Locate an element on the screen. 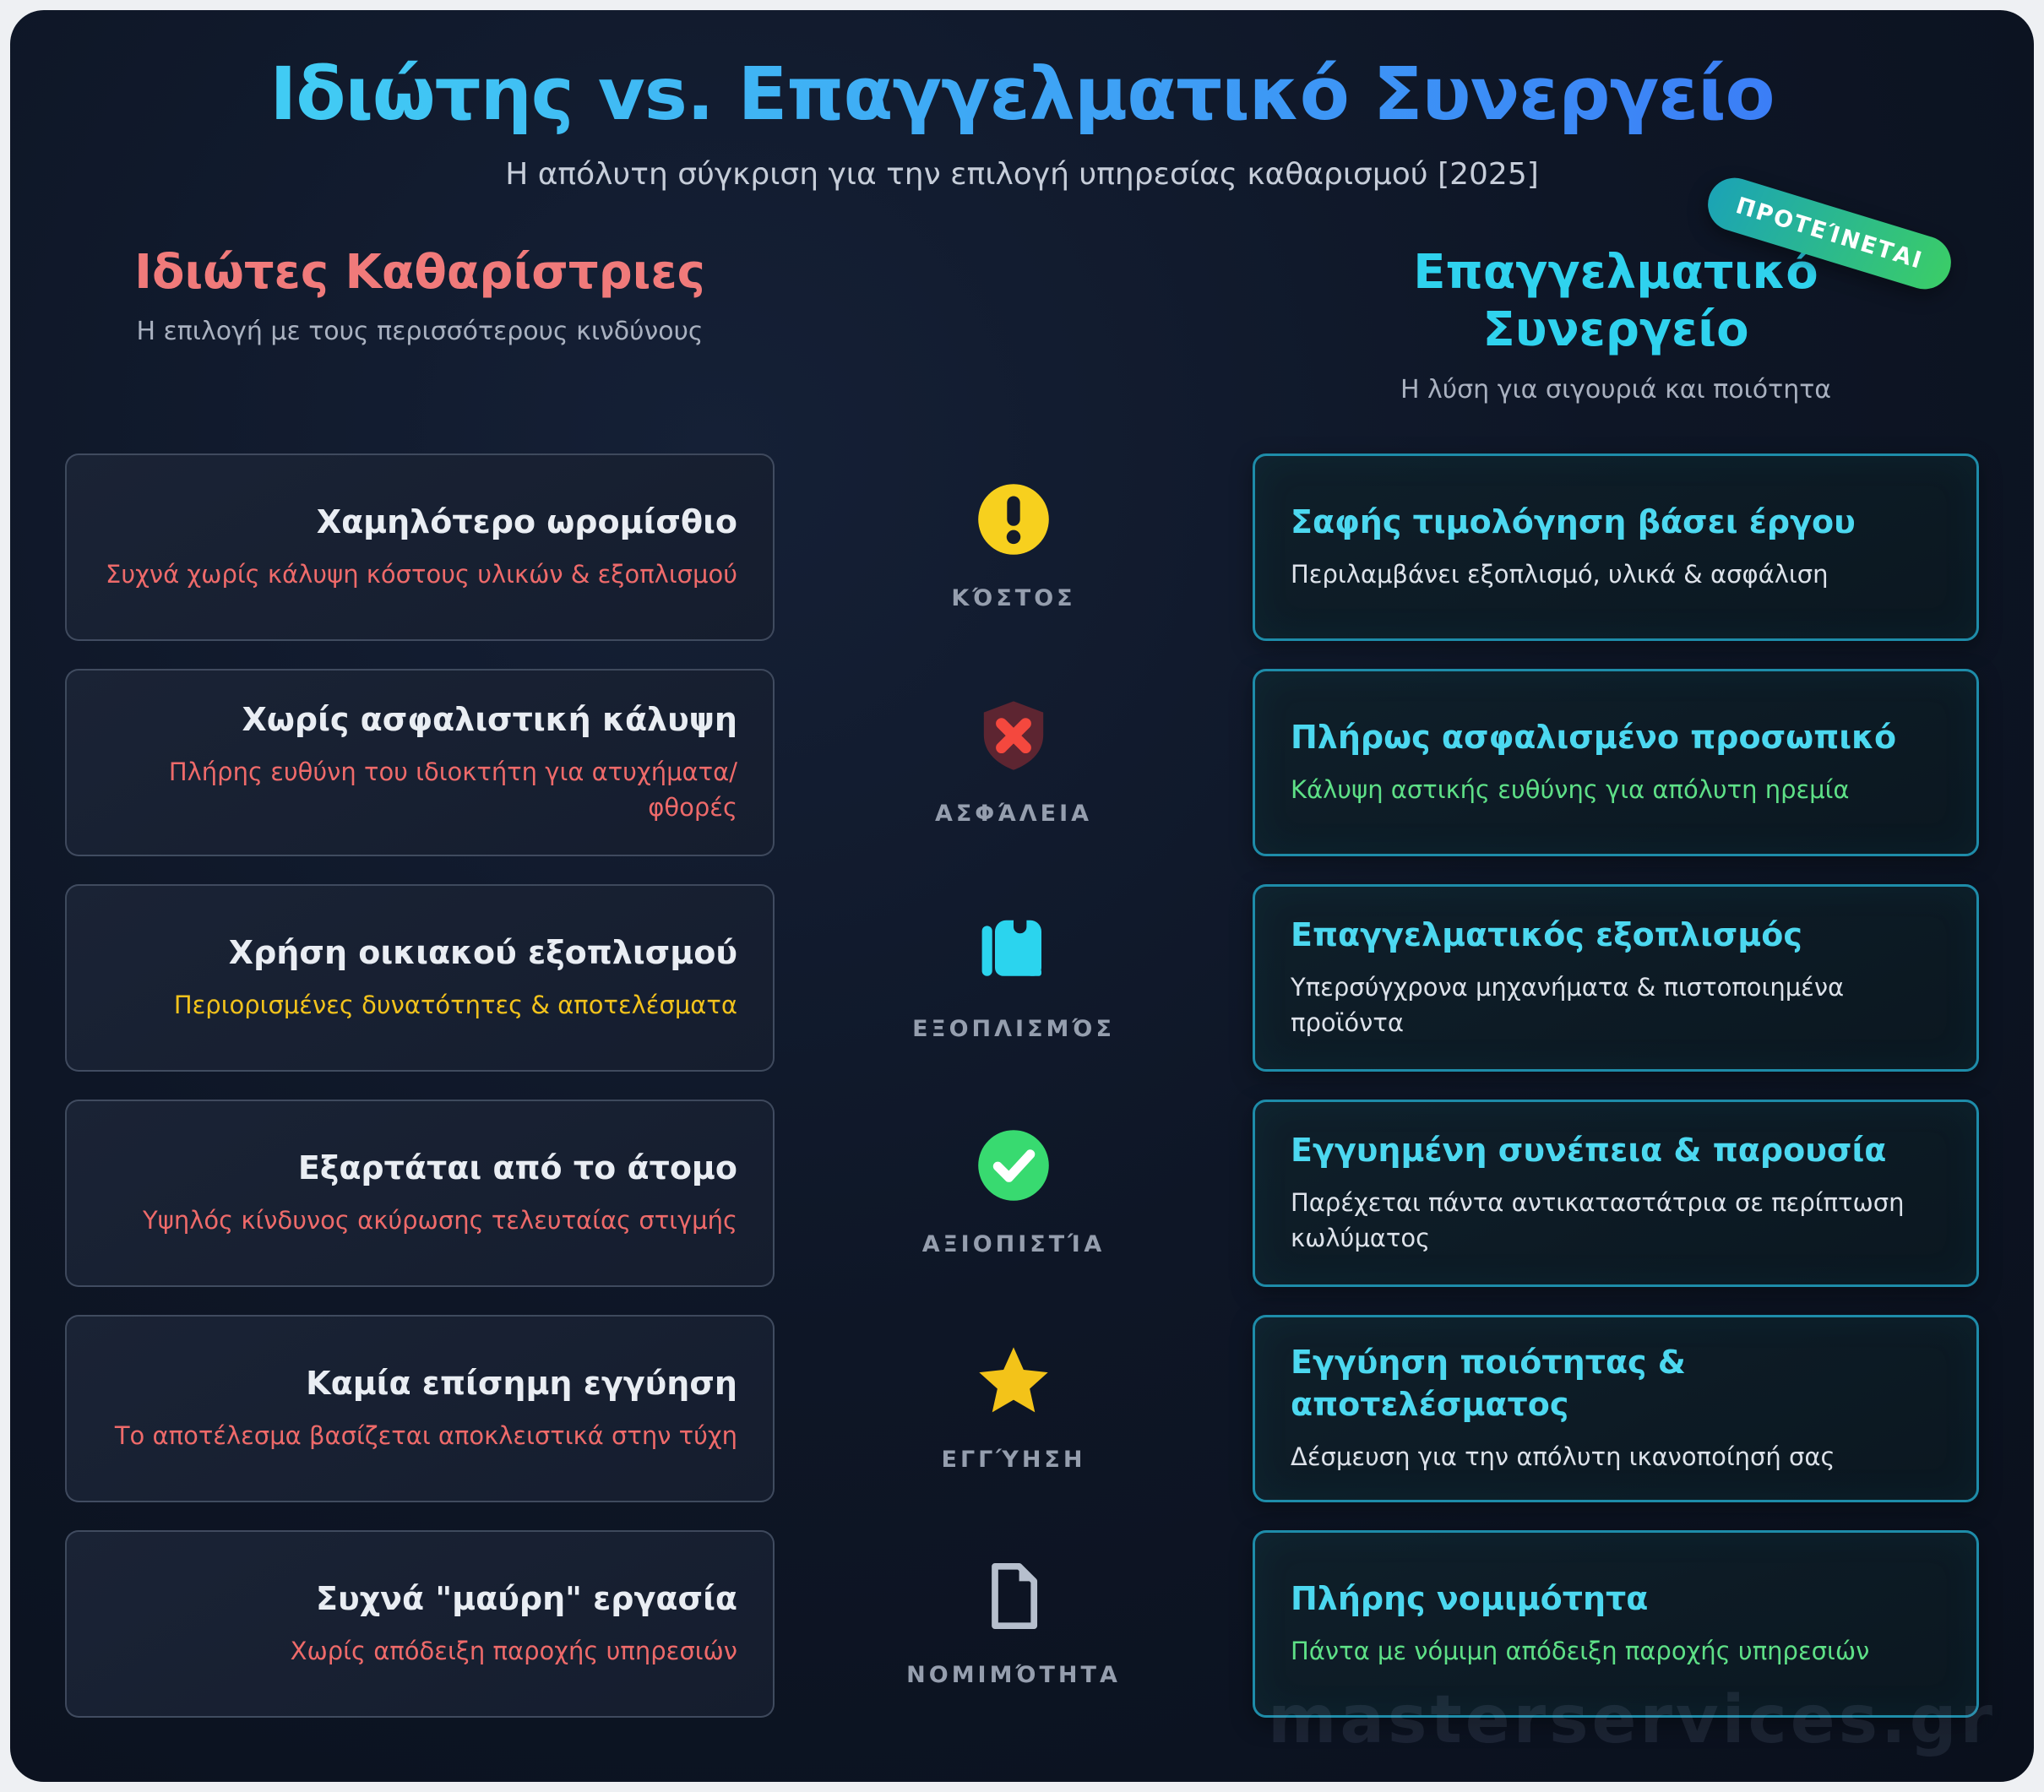 The height and width of the screenshot is (1792, 2044). professional-card-title: Εγγυημένη συνέπεια & παρουσία is located at coordinates (1589, 1150).